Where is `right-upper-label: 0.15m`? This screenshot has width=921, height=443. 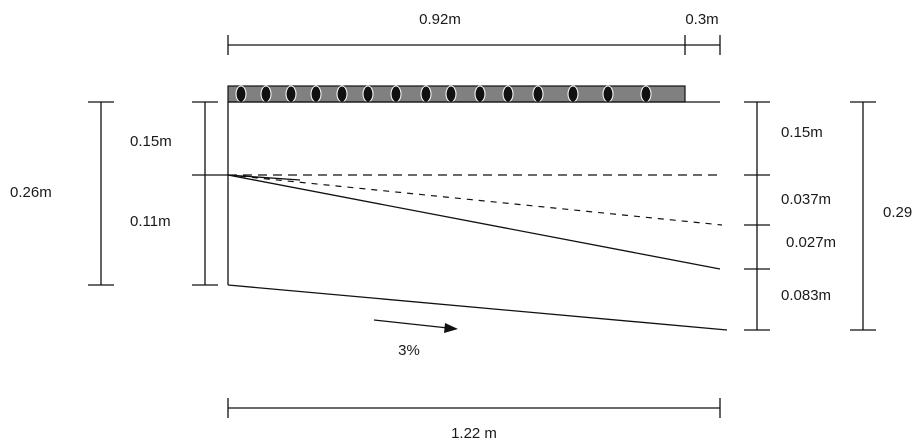 right-upper-label: 0.15m is located at coordinates (802, 132).